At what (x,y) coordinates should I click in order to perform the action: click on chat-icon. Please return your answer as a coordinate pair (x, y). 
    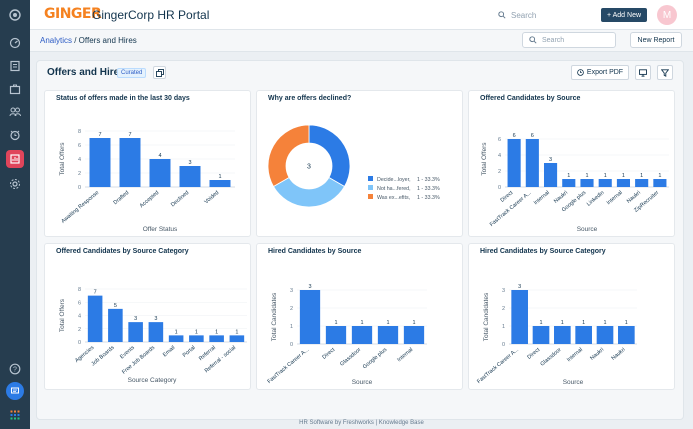
    Looking at the image, I should click on (15, 391).